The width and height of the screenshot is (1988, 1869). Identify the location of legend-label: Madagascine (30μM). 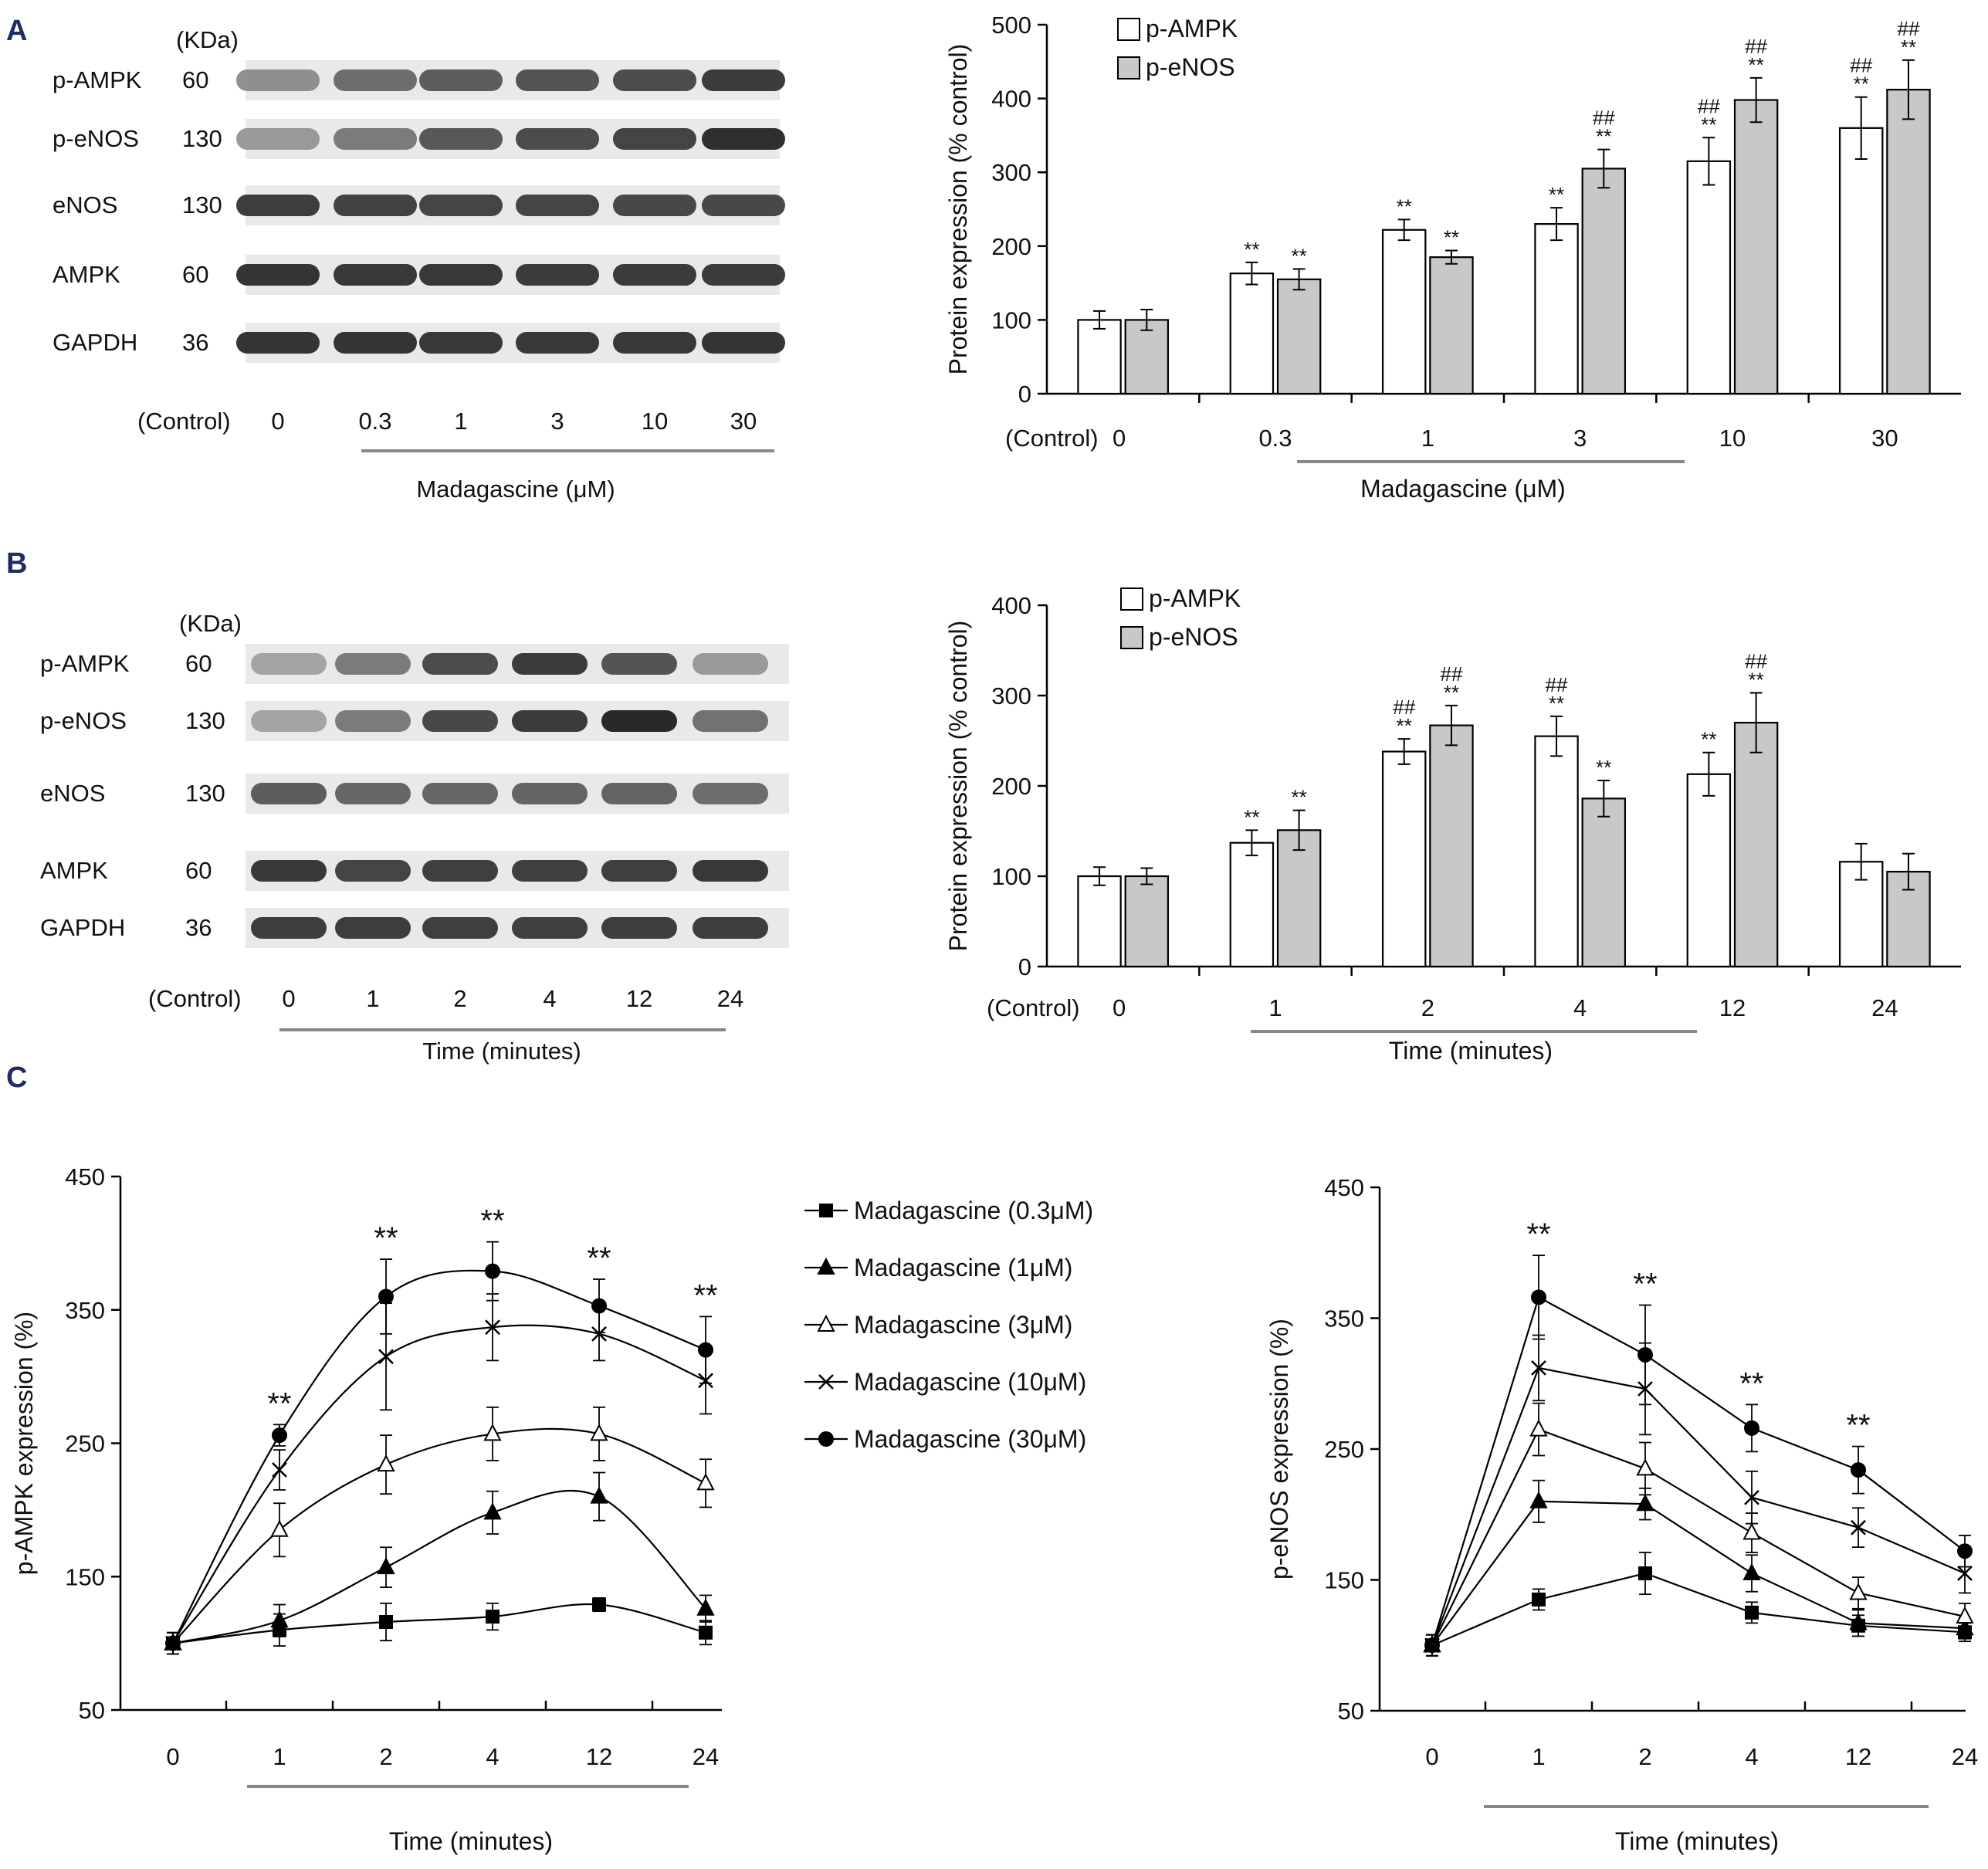
(970, 1439).